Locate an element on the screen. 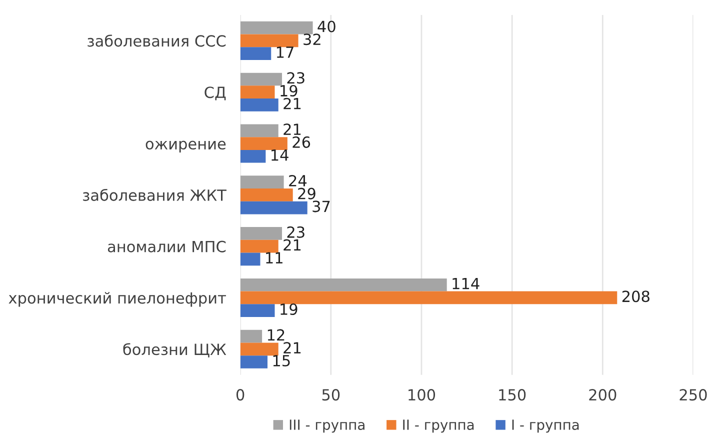  x-tick-label: 50 is located at coordinates (331, 395).